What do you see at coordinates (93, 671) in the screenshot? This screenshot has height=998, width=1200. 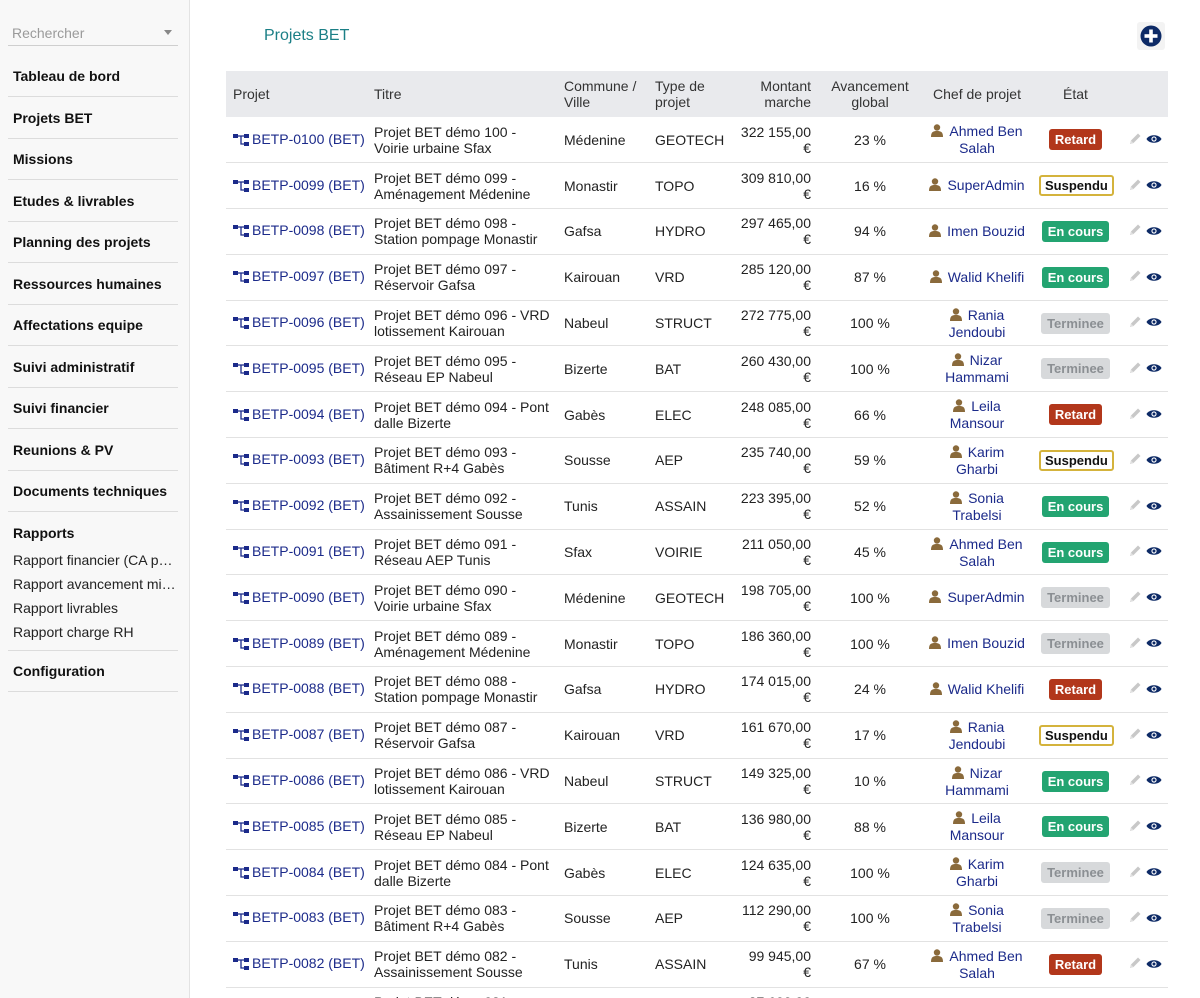 I see `menu-configuration: Configuration` at bounding box center [93, 671].